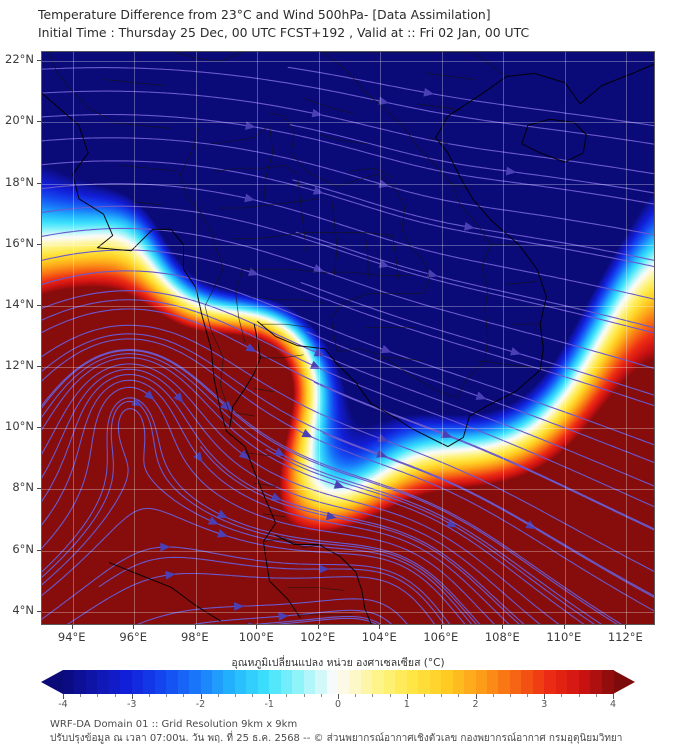 Image resolution: width=676 pixels, height=756 pixels. I want to click on colorbar-tick-label: 3, so click(544, 704).